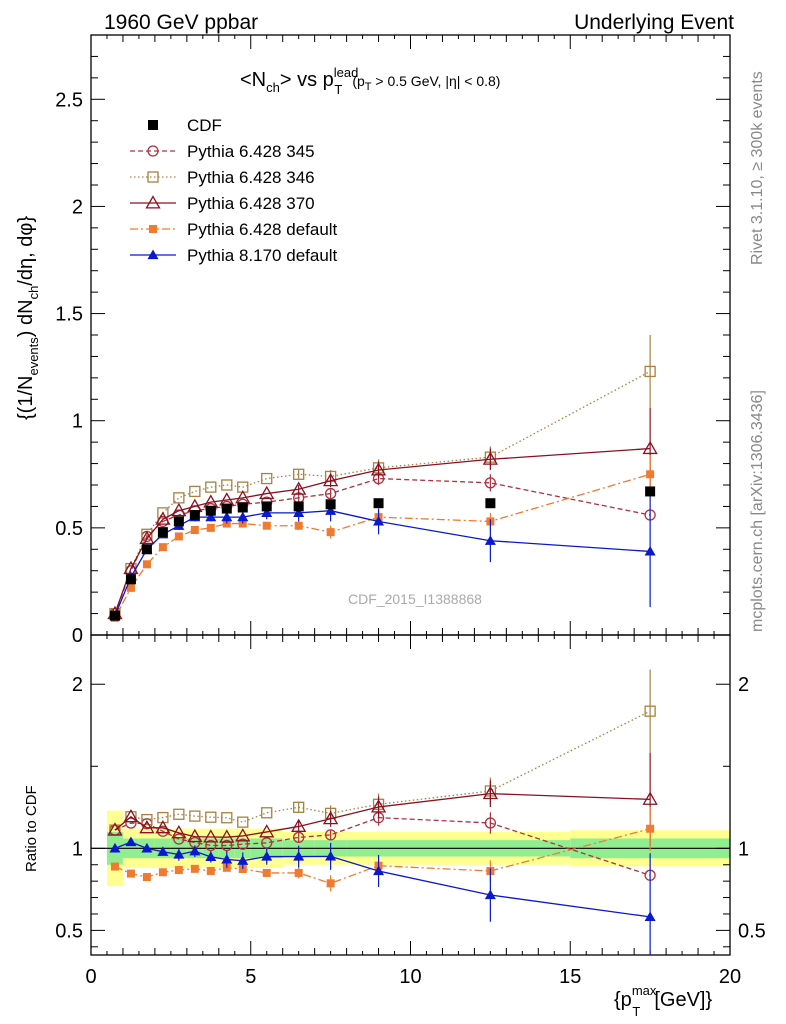  I want to click on series-5-ratio, so click(382, 895).